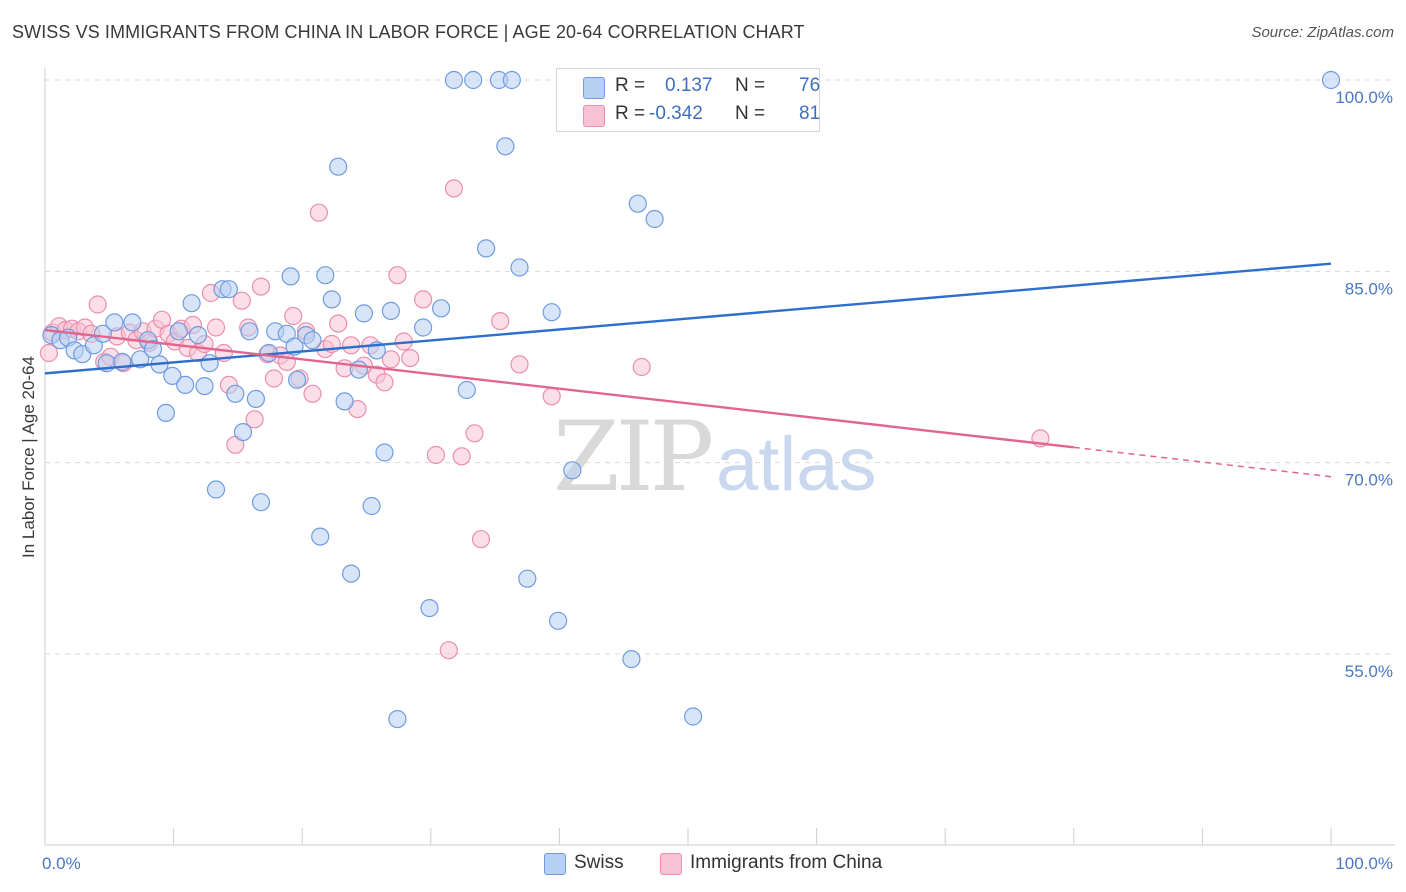 This screenshot has height=892, width=1406. Describe the element at coordinates (796, 464) in the screenshot. I see `watermark-atlas: atlas` at that location.